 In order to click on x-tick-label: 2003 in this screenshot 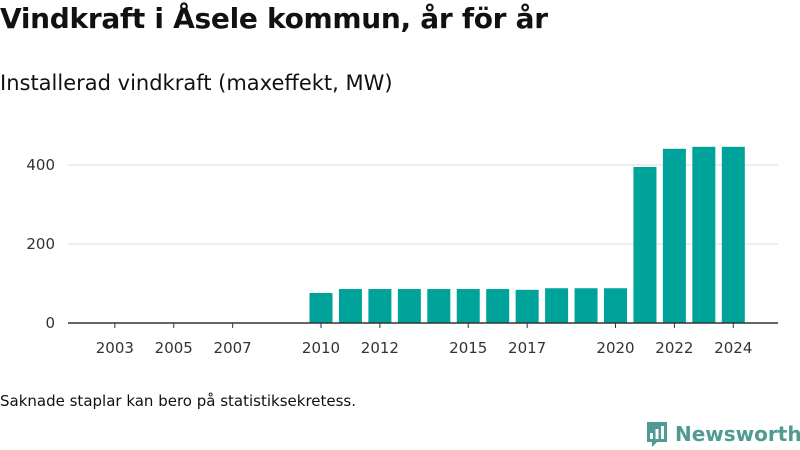, I will do `click(115, 348)`.